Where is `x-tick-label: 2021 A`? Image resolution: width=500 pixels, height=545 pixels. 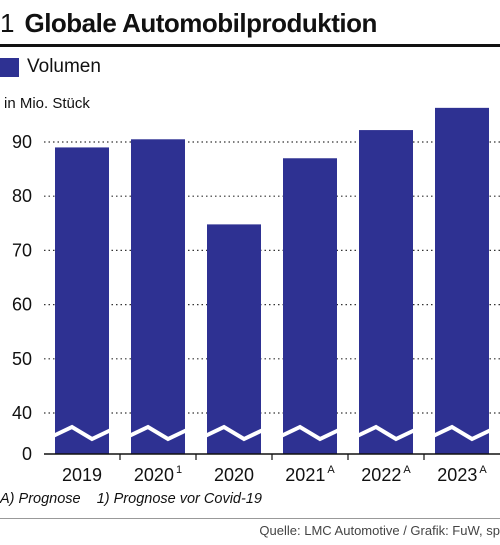 x-tick-label: 2021 A is located at coordinates (310, 474).